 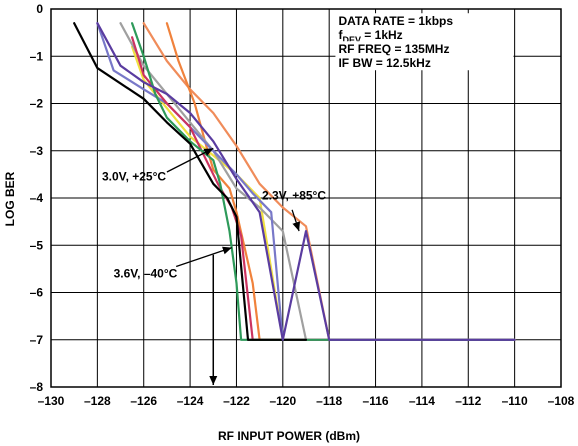 I want to click on x-tick-label: –126, so click(x=143, y=401).